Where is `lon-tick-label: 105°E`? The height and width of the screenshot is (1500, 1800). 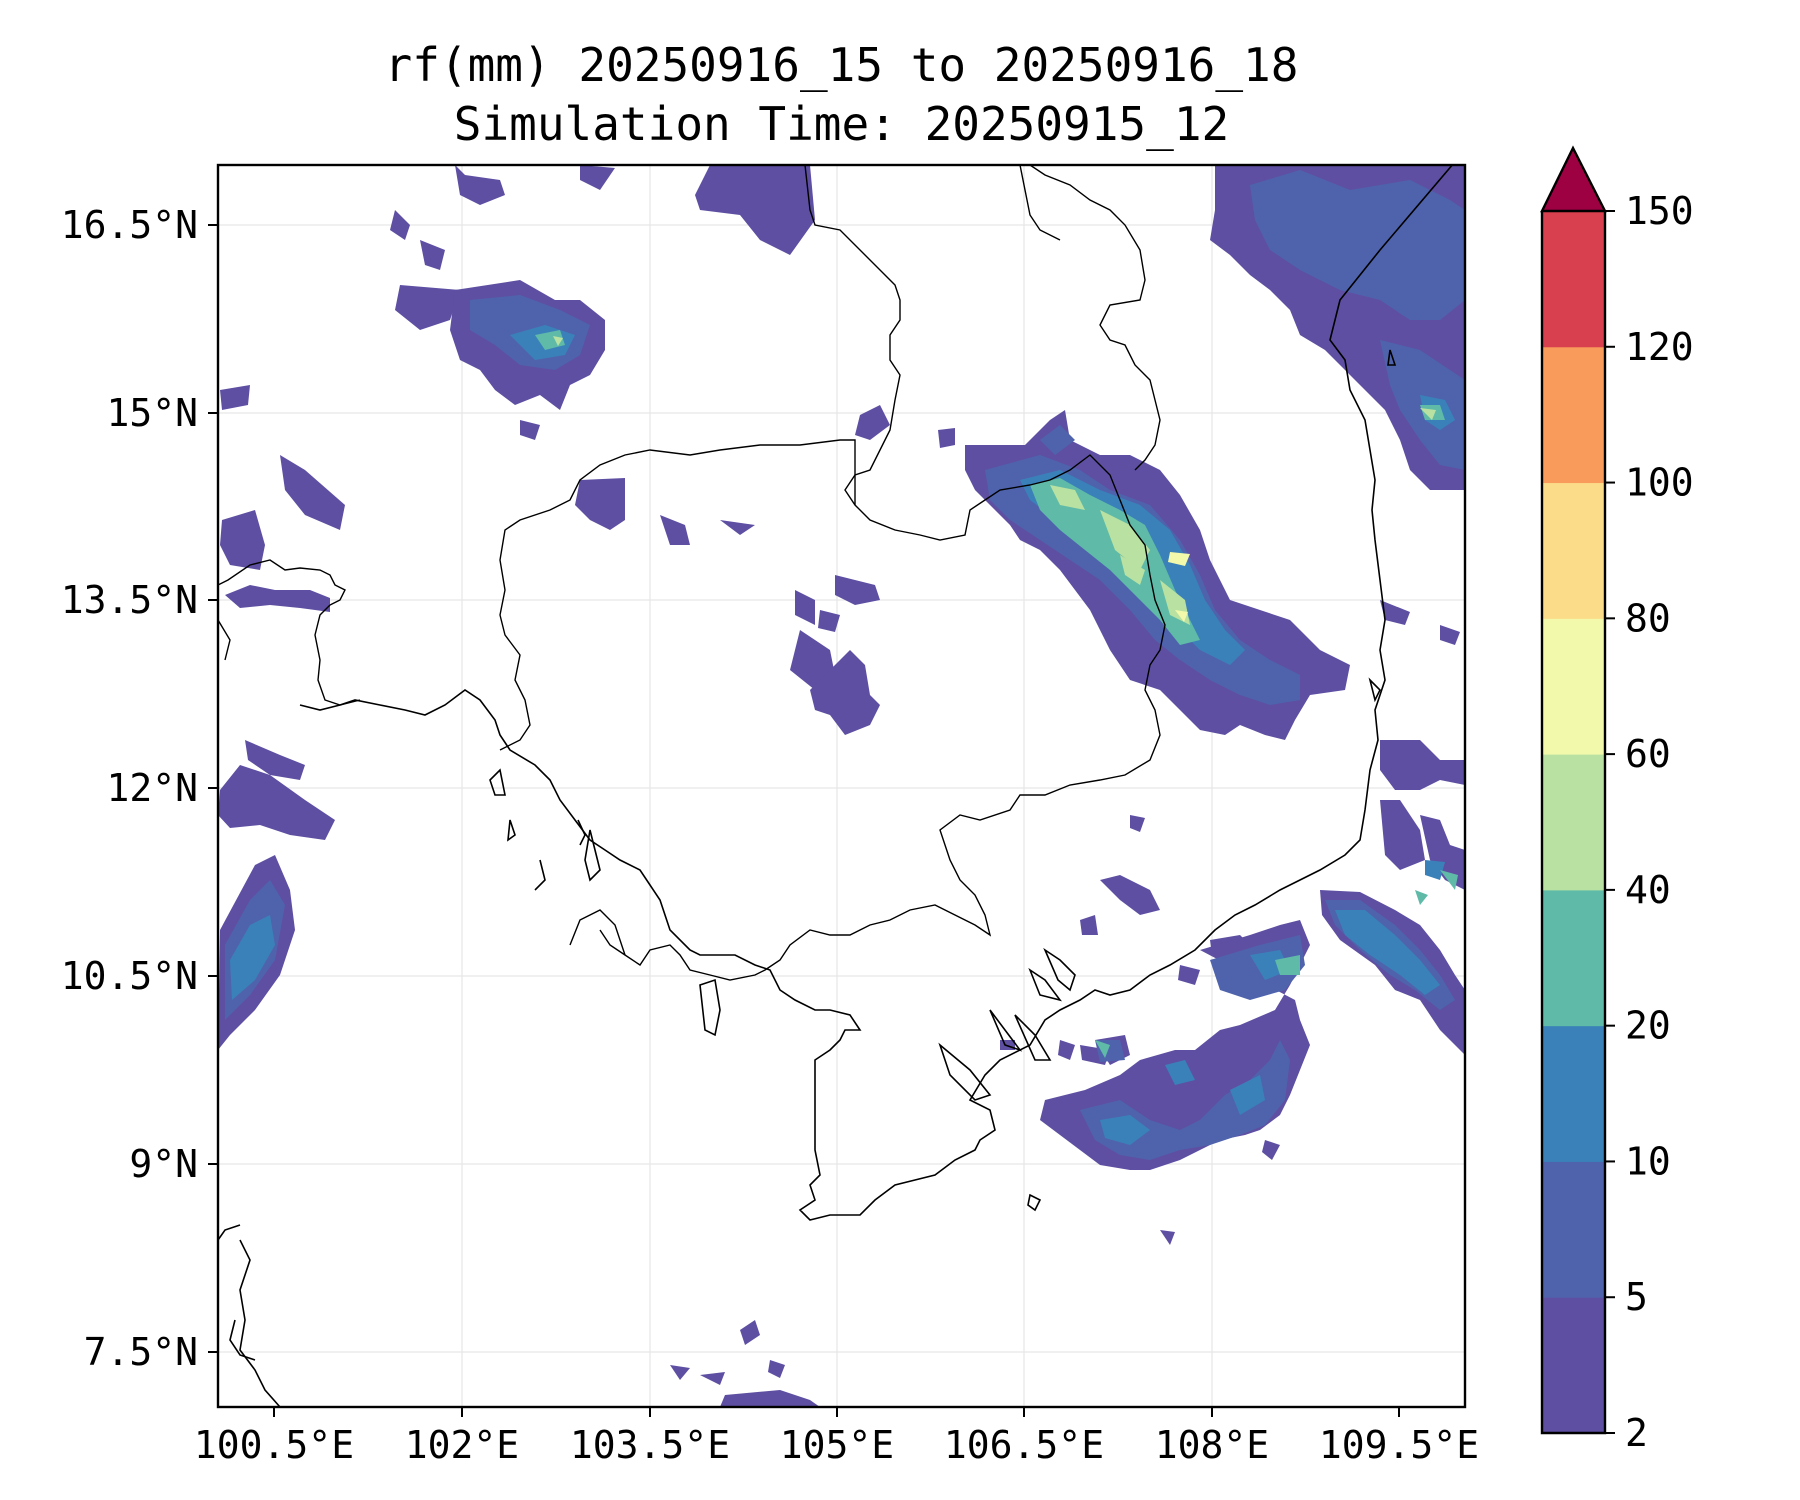 lon-tick-label: 105°E is located at coordinates (837, 1445).